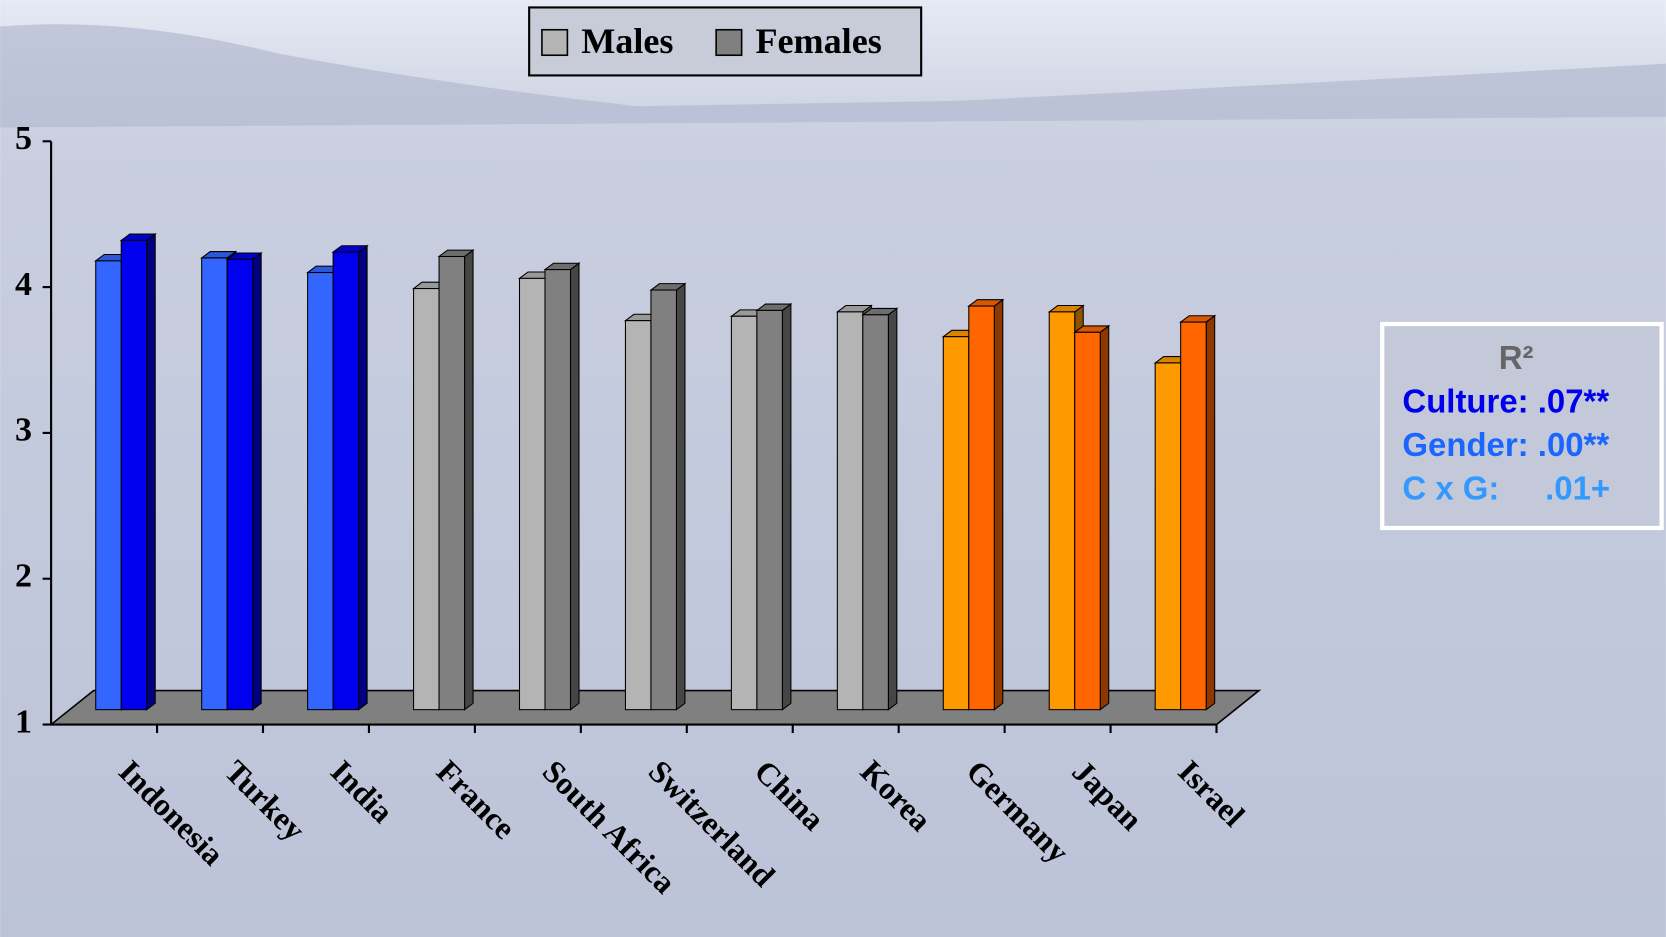 The image size is (1666, 937). What do you see at coordinates (23, 284) in the screenshot?
I see `y-tick-label: 4` at bounding box center [23, 284].